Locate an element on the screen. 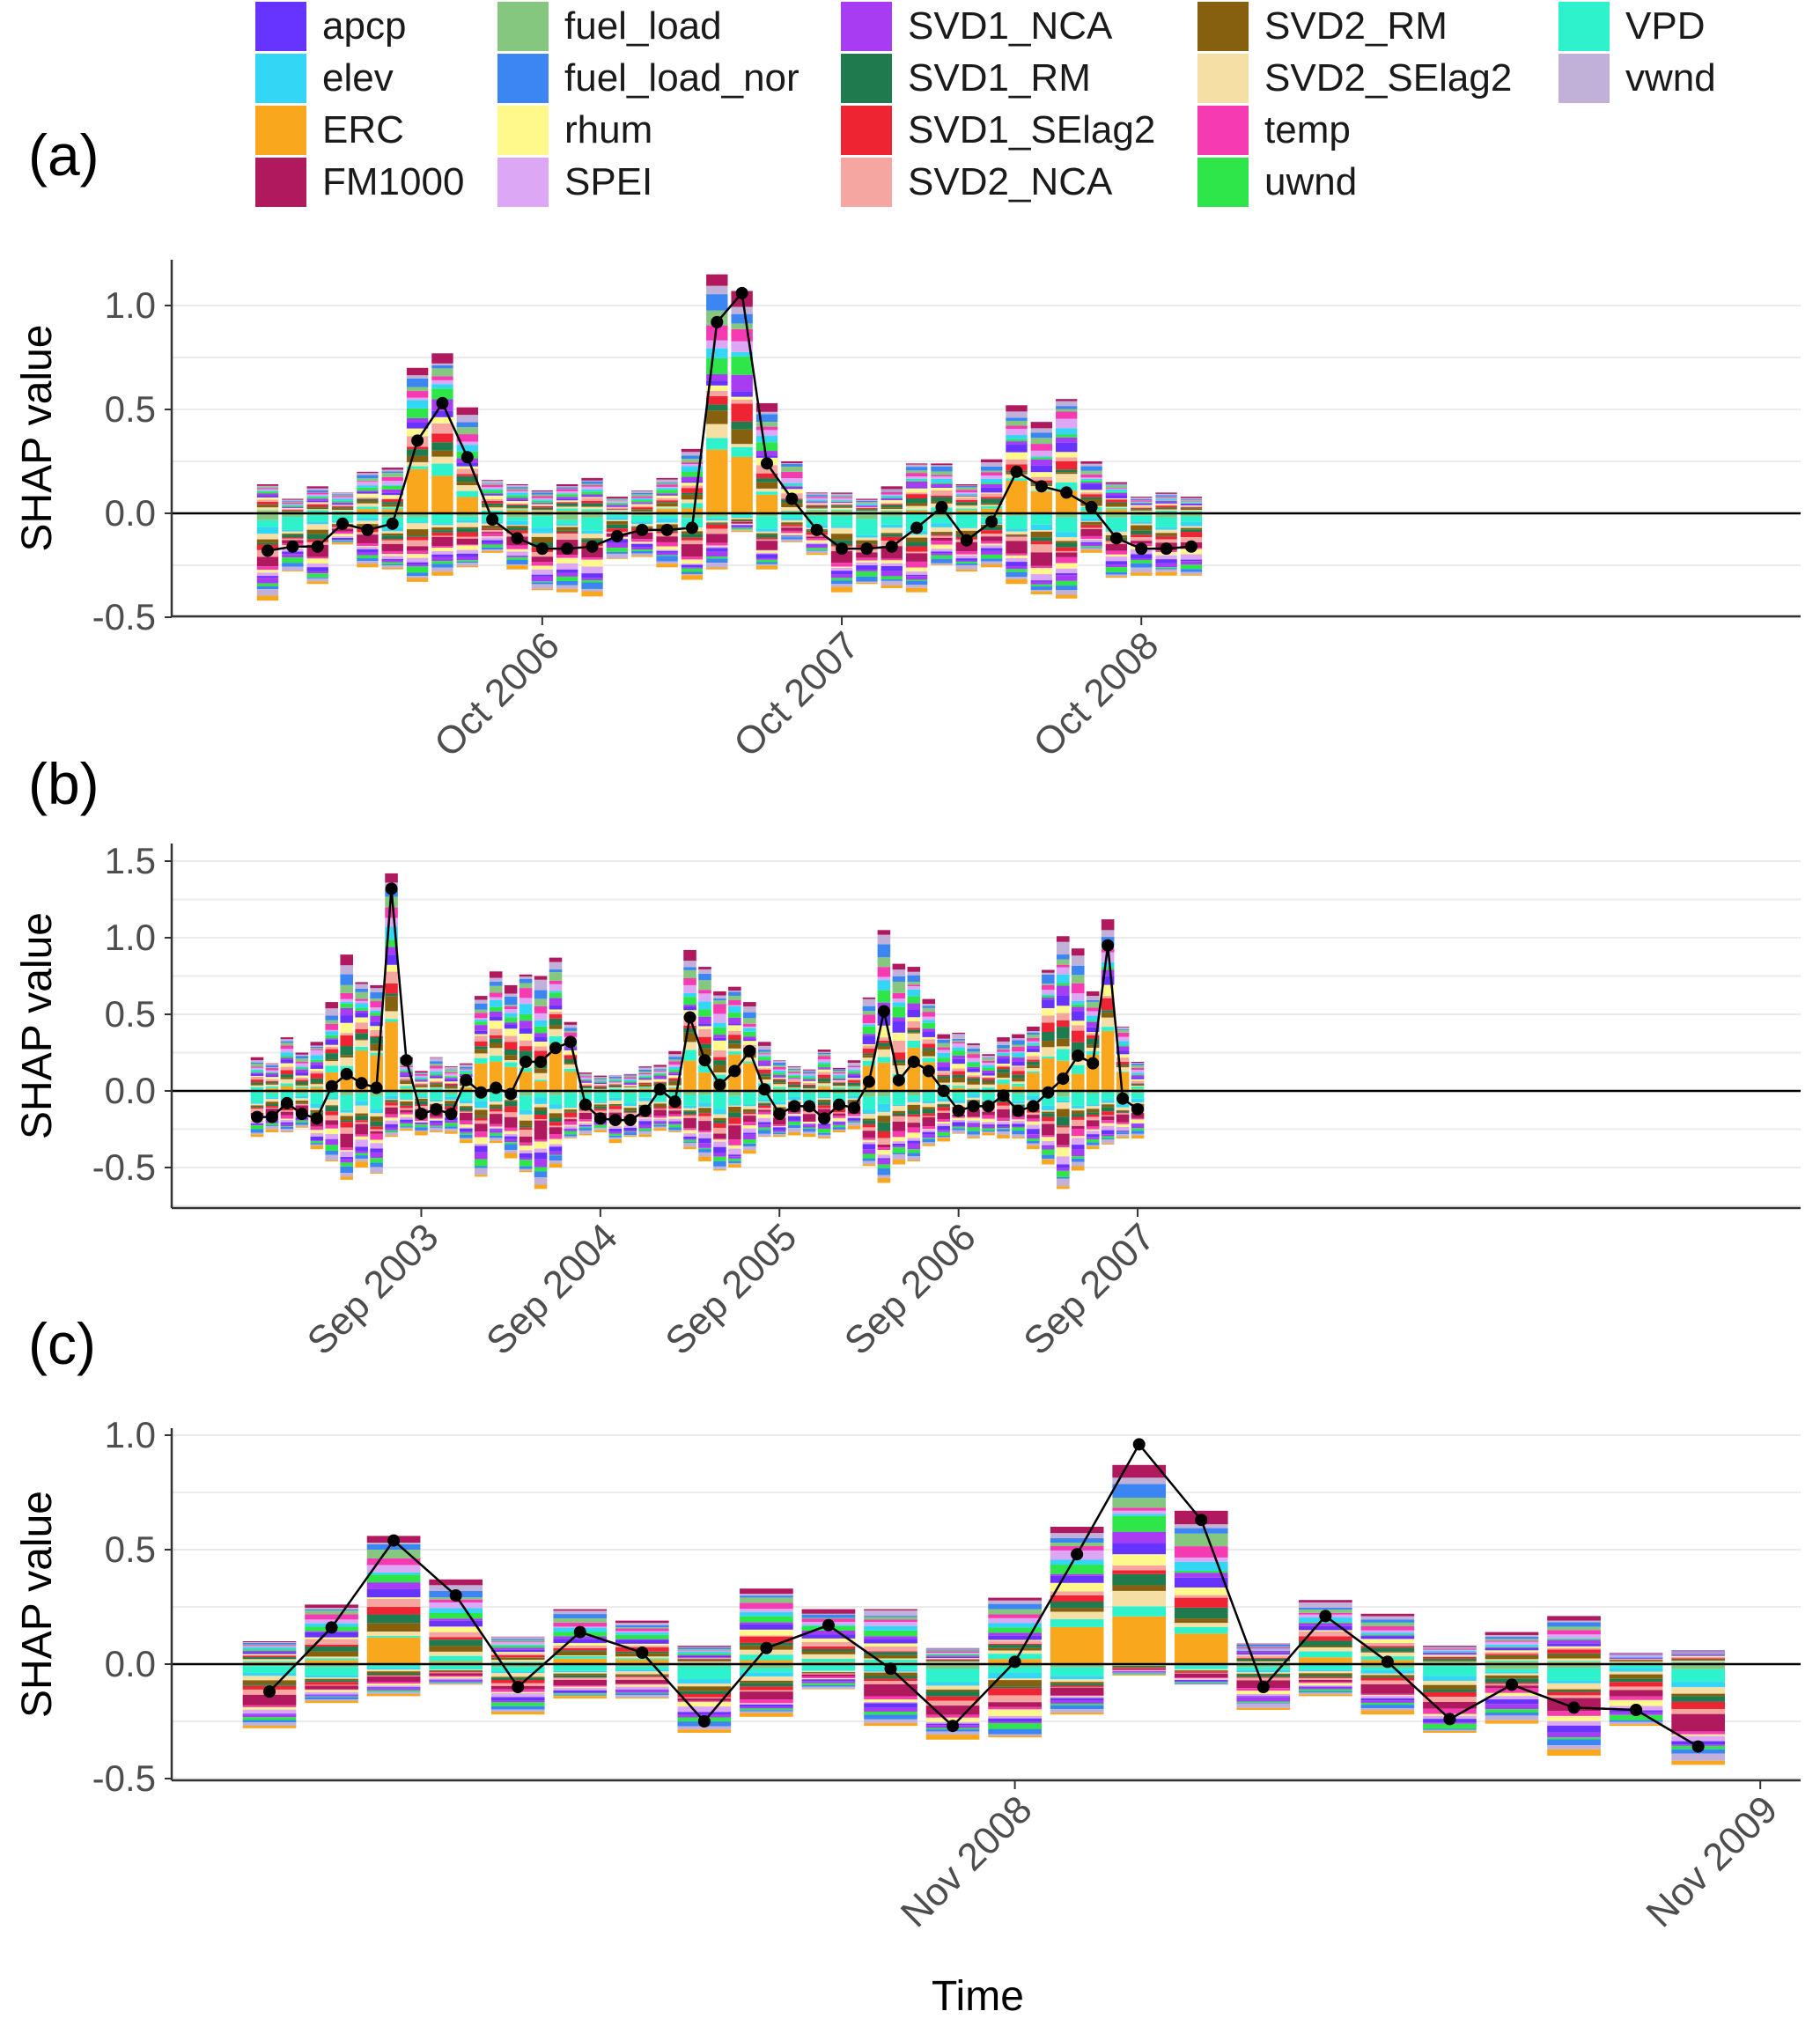 The width and height of the screenshot is (1820, 2026). legend-label: vwnd is located at coordinates (1670, 77).